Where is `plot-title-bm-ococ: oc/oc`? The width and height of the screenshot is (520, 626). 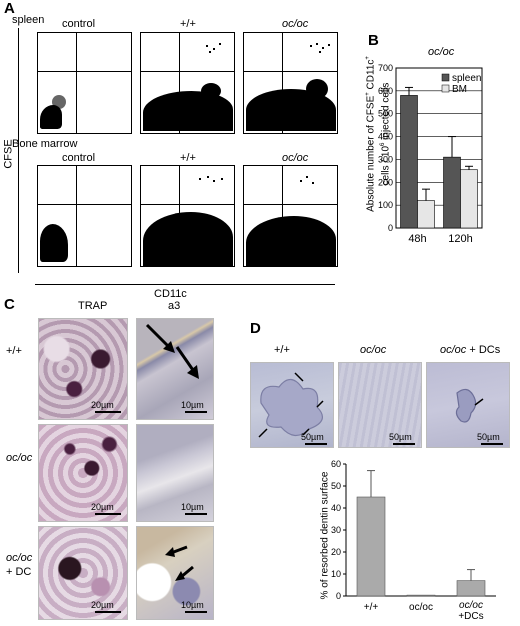
plot-title-bm-ococ: oc/oc is located at coordinates (295, 158).